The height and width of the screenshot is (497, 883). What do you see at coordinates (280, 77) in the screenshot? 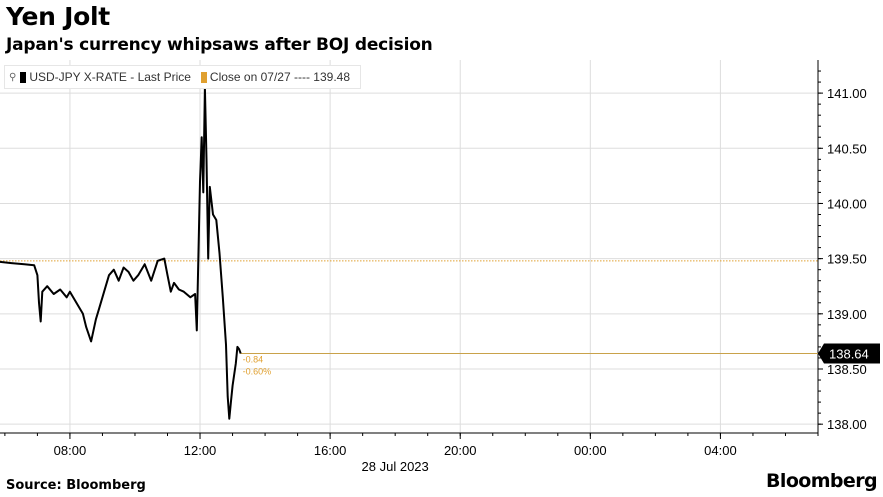
I see `legend-label-close: Close on 07/27 ---- 139.48` at bounding box center [280, 77].